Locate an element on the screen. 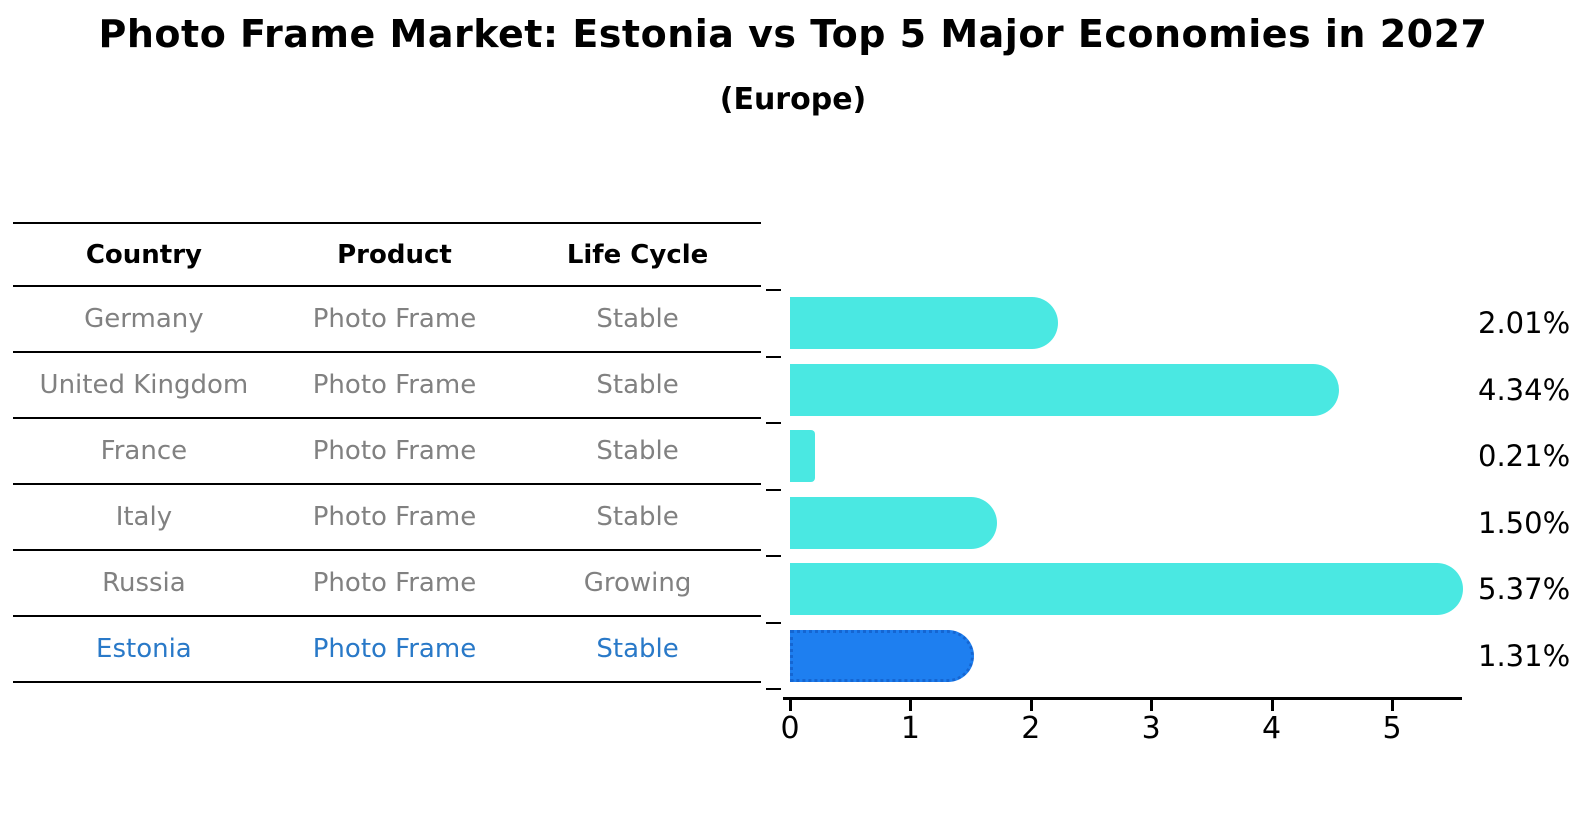  x-tick-label: 0 is located at coordinates (790, 728).